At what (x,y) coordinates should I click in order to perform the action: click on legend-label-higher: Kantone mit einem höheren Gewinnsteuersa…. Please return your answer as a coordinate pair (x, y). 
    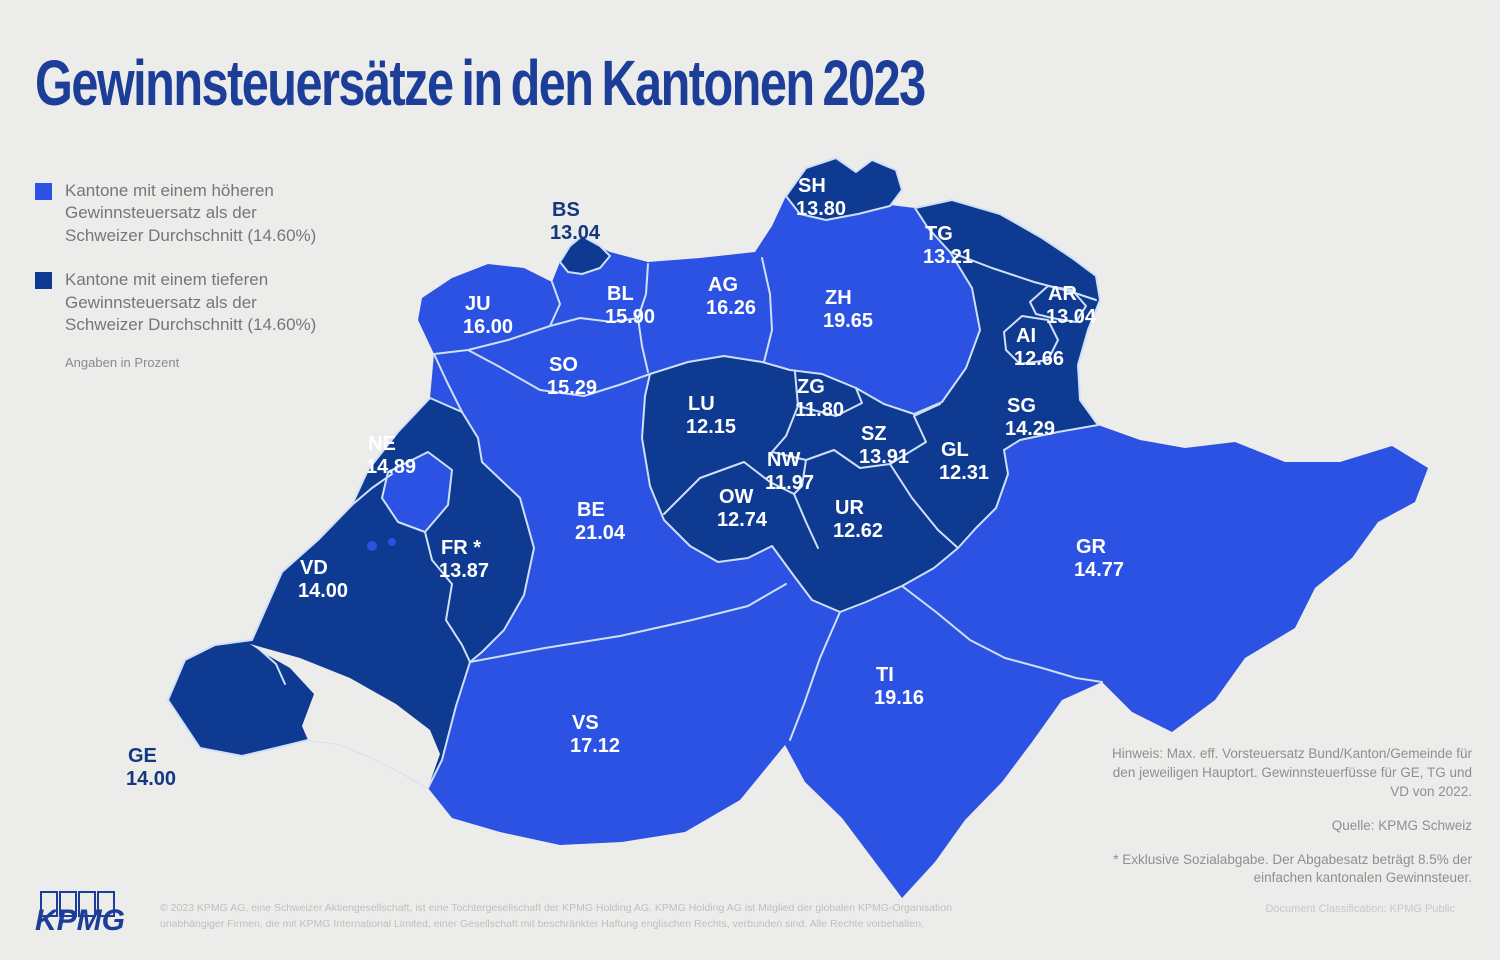
    Looking at the image, I should click on (191, 213).